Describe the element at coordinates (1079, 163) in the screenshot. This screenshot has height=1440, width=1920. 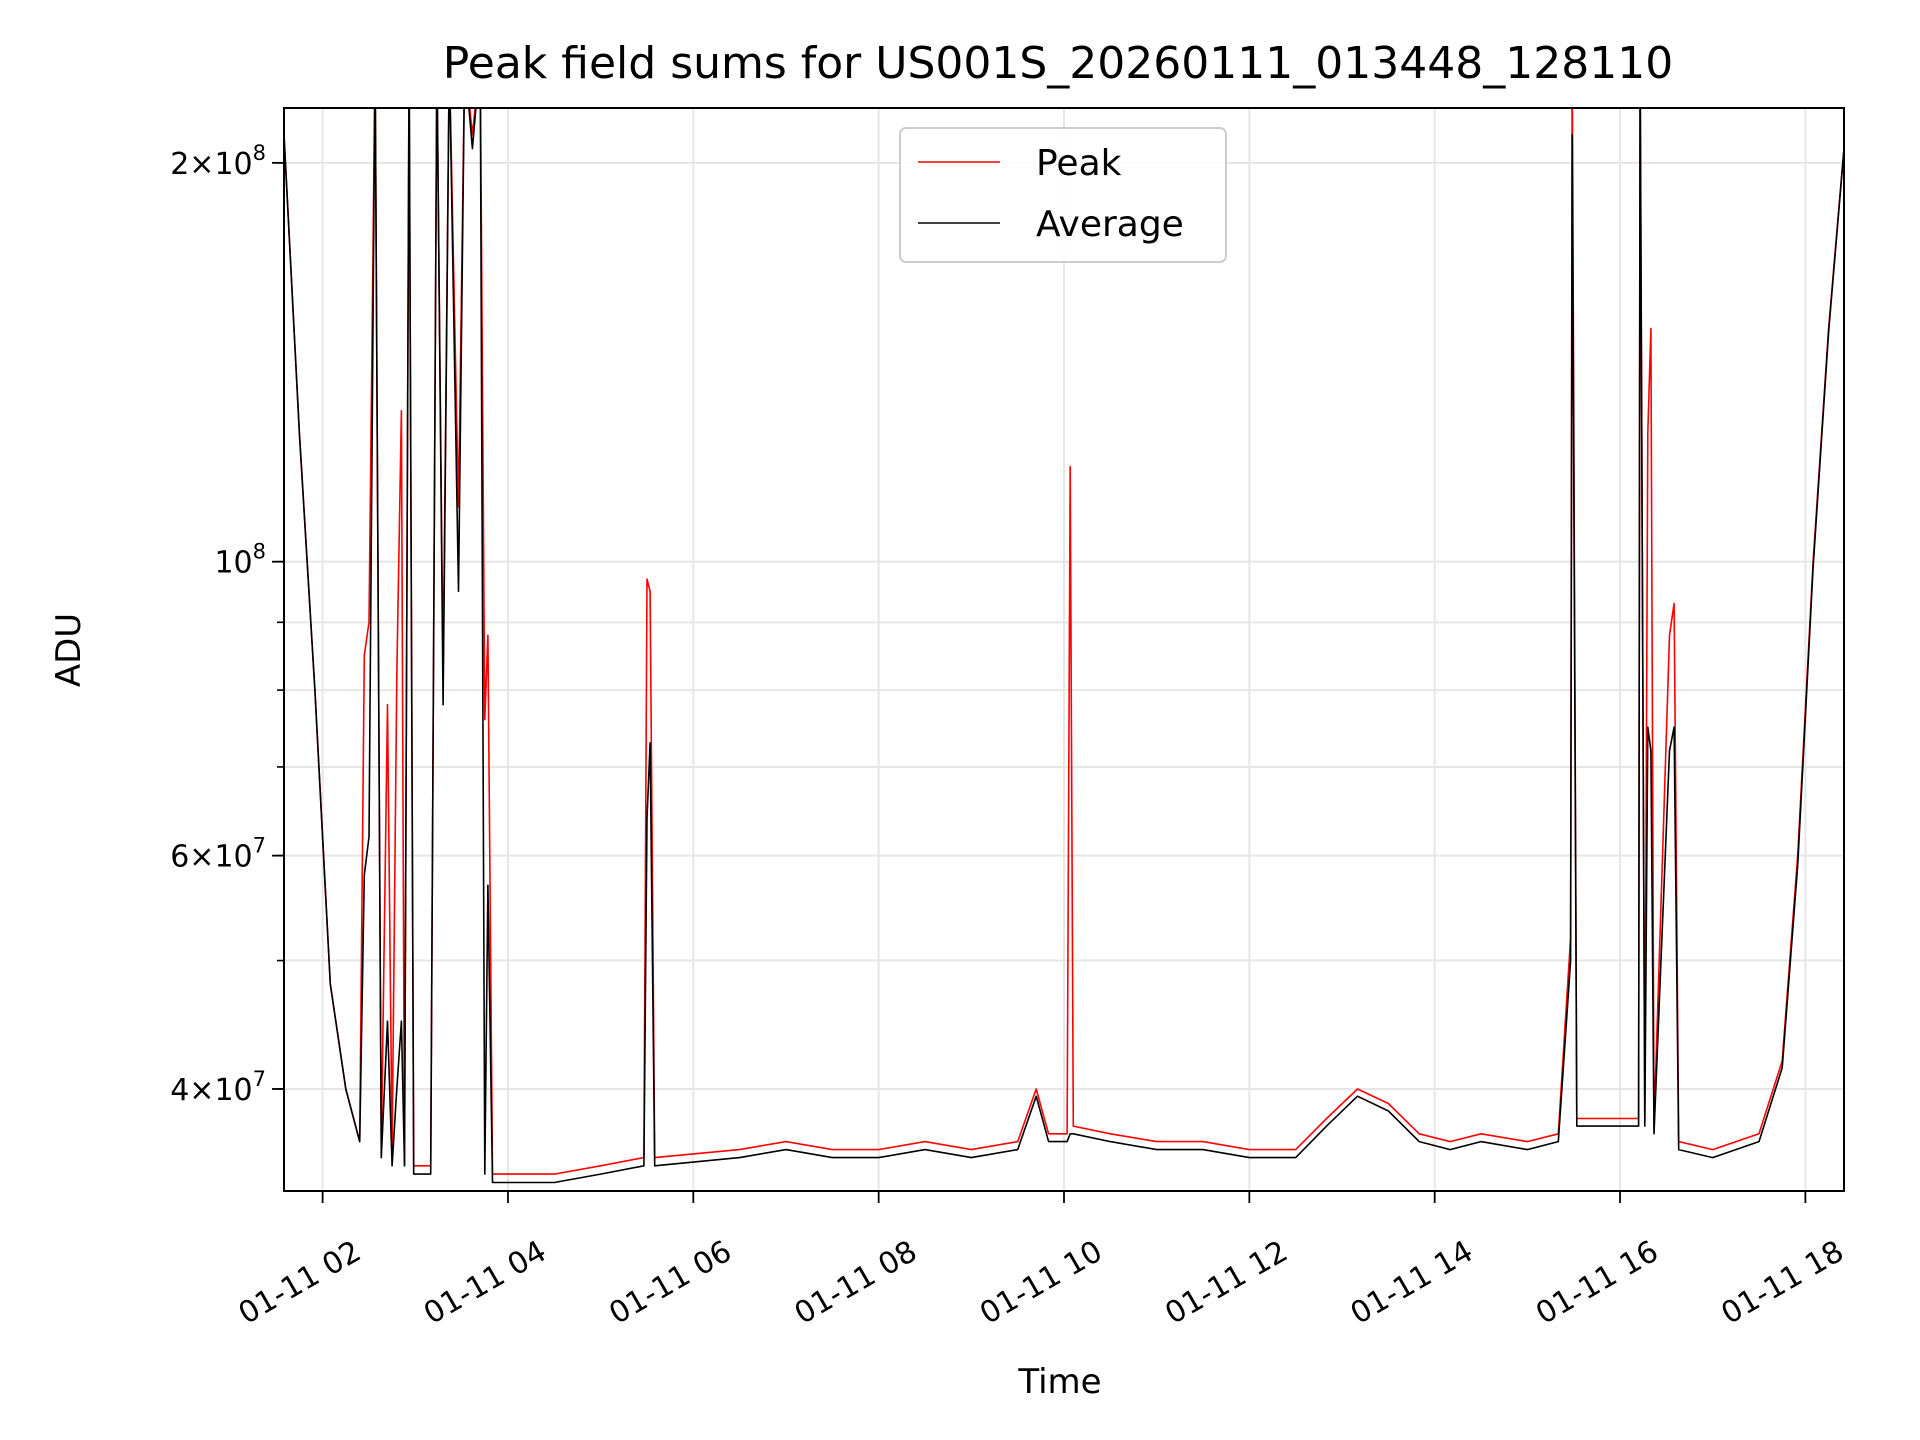
I see `legend-peak-label: Peak` at that location.